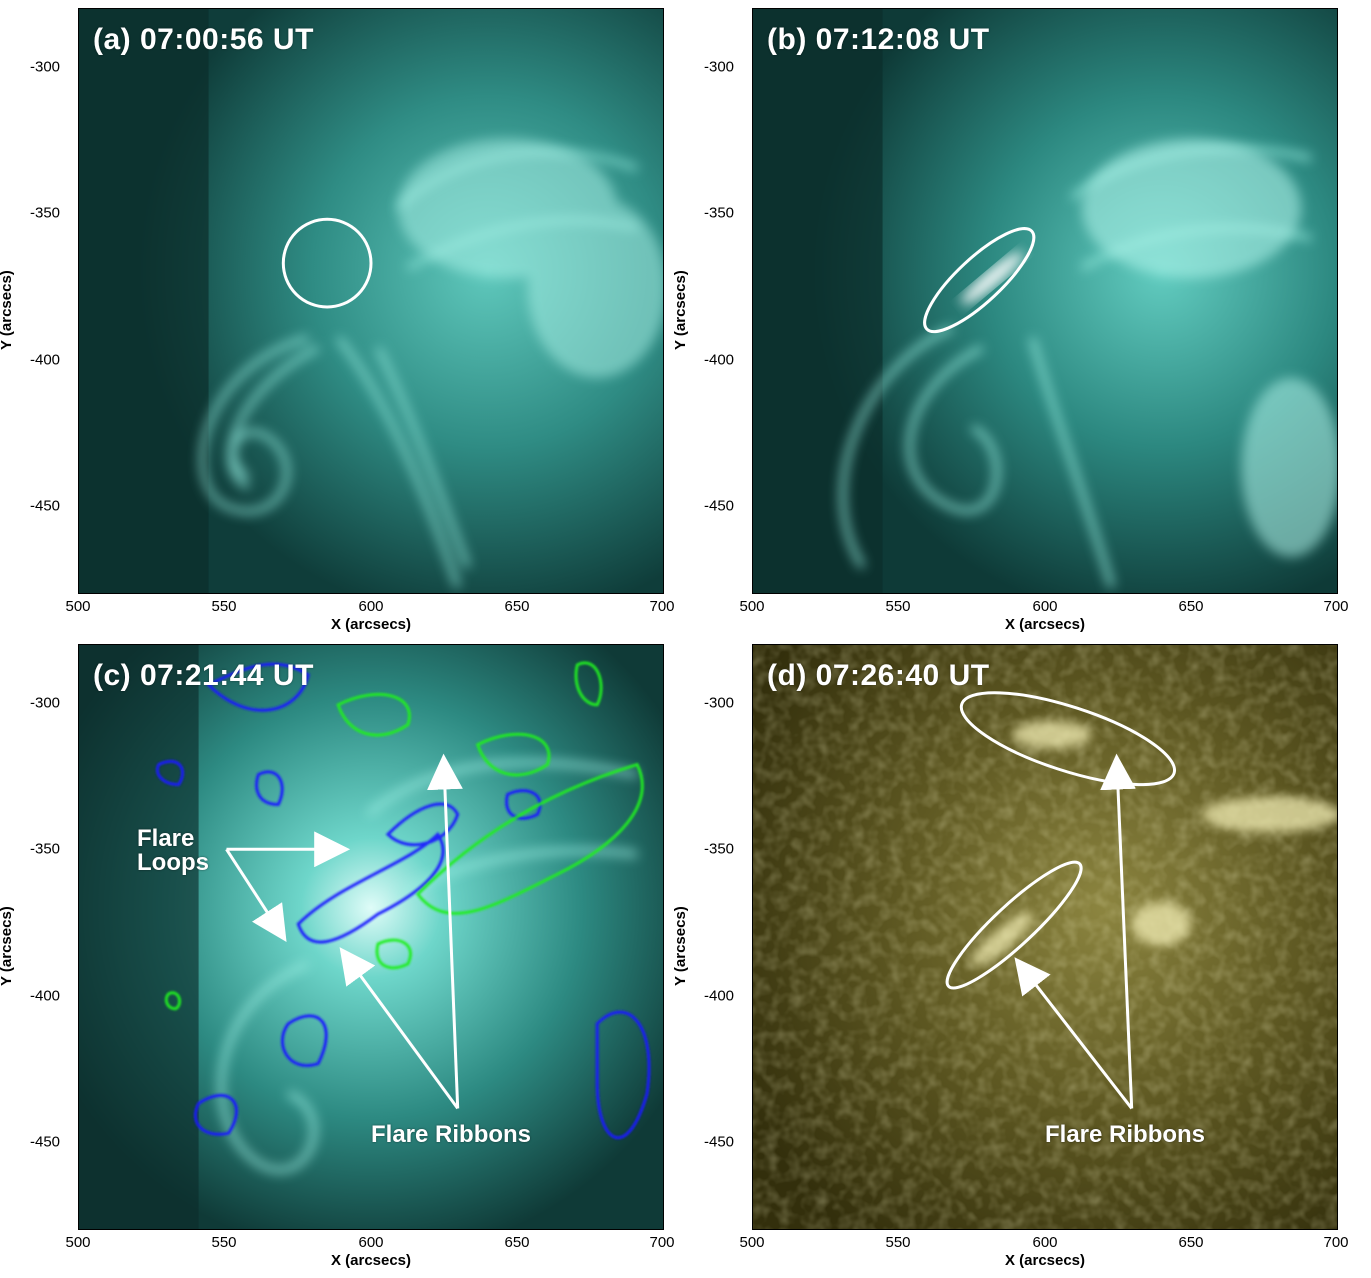 Image resolution: width=1371 pixels, height=1278 pixels. I want to click on flare-ribbons-label-c: Flare Ribbons, so click(451, 1134).